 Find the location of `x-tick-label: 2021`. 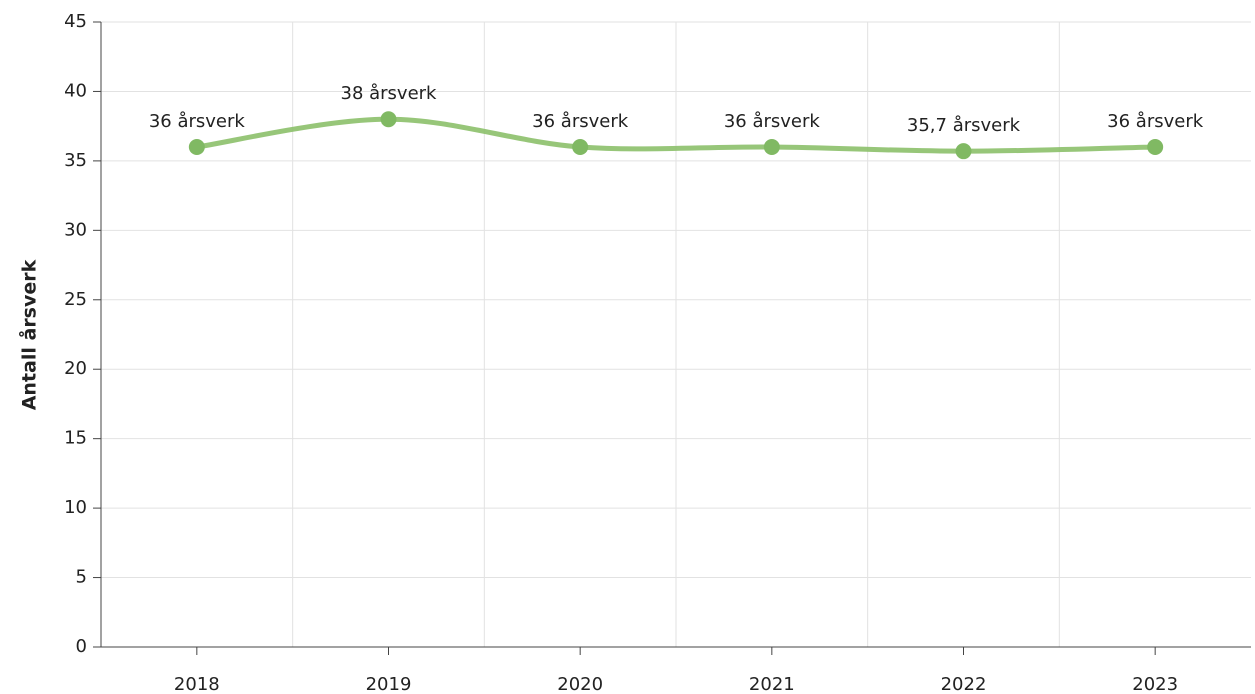

x-tick-label: 2021 is located at coordinates (772, 684).